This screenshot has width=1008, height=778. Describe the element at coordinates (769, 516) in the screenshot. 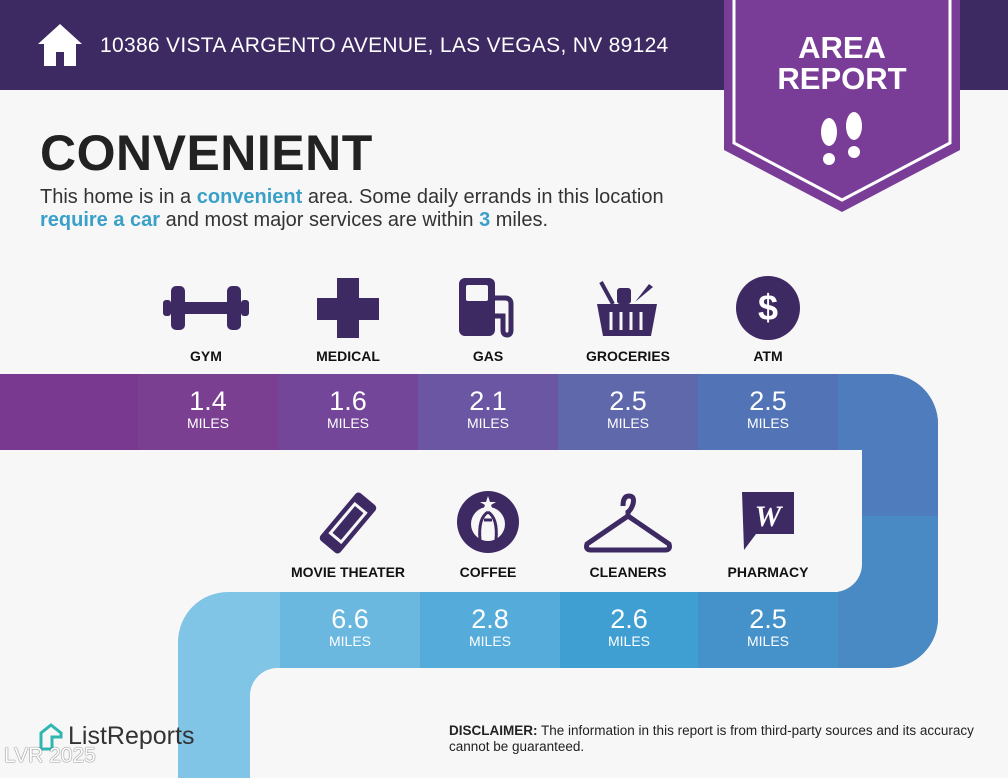

I see `svg-text: W` at that location.